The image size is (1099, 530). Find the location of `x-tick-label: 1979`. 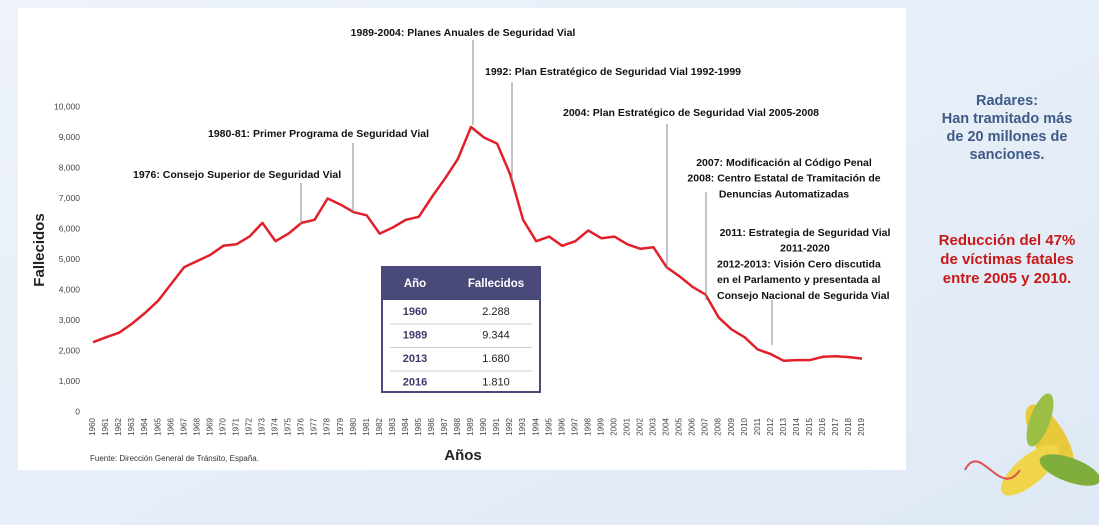

x-tick-label: 1979 is located at coordinates (340, 426).